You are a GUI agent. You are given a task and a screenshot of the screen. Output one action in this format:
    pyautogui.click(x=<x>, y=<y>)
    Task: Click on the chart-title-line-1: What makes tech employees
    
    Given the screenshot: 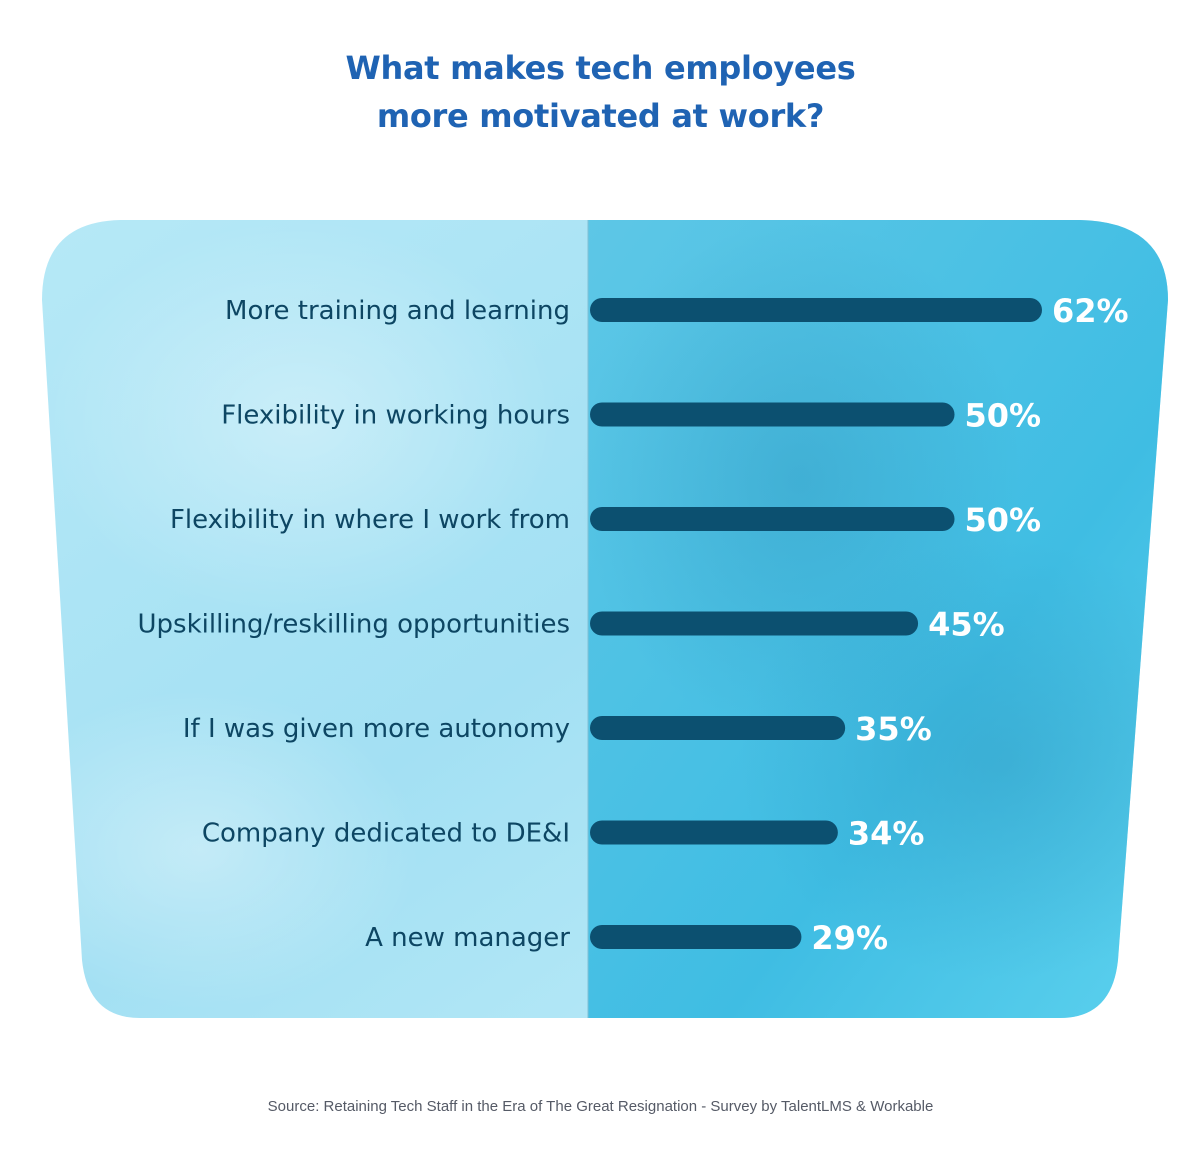 What is the action you would take?
    pyautogui.click(x=600, y=68)
    